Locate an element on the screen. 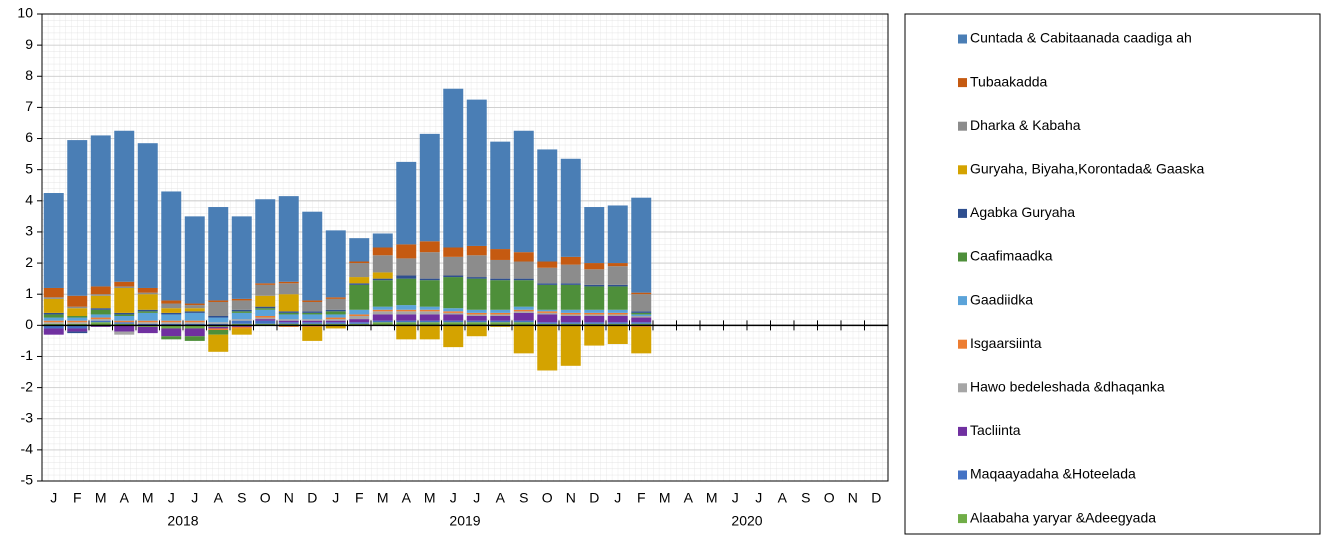 Image resolution: width=1328 pixels, height=535 pixels. legend-label: Alaabaha yaryar &Adeegyada is located at coordinates (1063, 517).